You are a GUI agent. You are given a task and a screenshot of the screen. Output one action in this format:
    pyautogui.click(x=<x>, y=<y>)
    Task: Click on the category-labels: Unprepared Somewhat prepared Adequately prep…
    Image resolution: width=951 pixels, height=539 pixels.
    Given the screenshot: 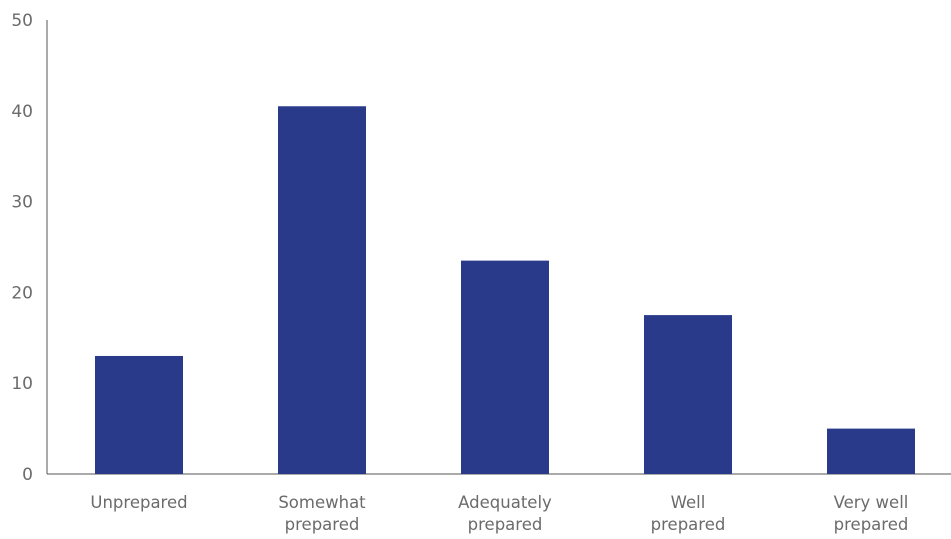 What is the action you would take?
    pyautogui.click(x=499, y=513)
    